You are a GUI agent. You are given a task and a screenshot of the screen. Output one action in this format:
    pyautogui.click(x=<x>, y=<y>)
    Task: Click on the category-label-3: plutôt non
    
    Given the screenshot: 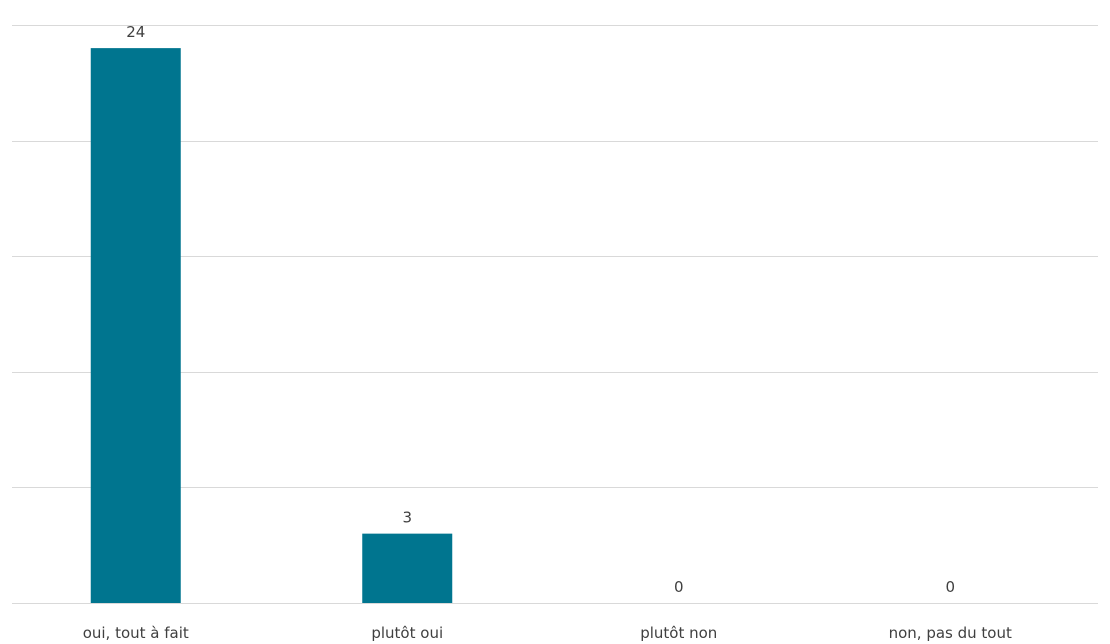 What is the action you would take?
    pyautogui.click(x=678, y=633)
    